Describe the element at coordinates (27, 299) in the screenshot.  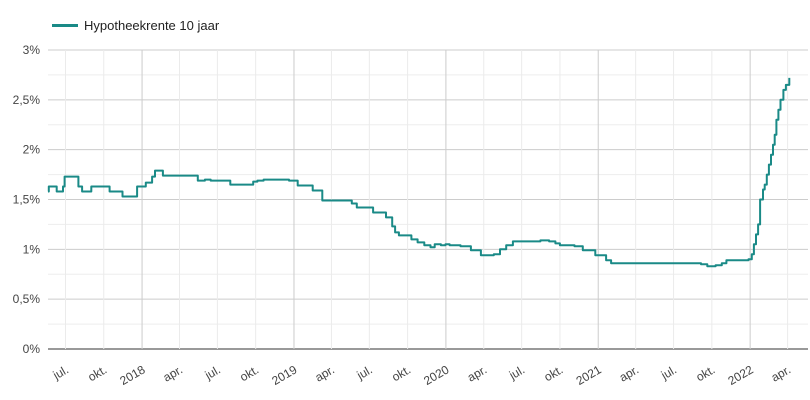
I see `y-tick-label: 0,5%` at that location.